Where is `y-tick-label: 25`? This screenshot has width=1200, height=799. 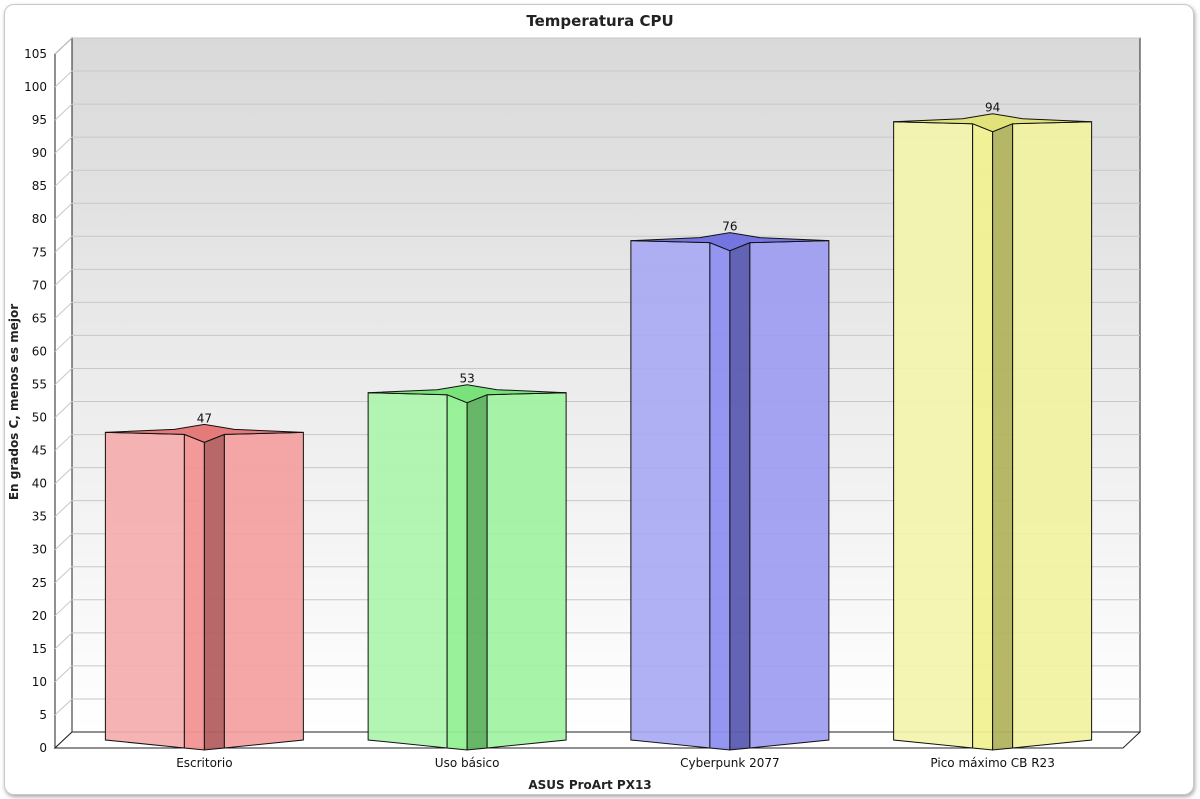 y-tick-label: 25 is located at coordinates (39, 583).